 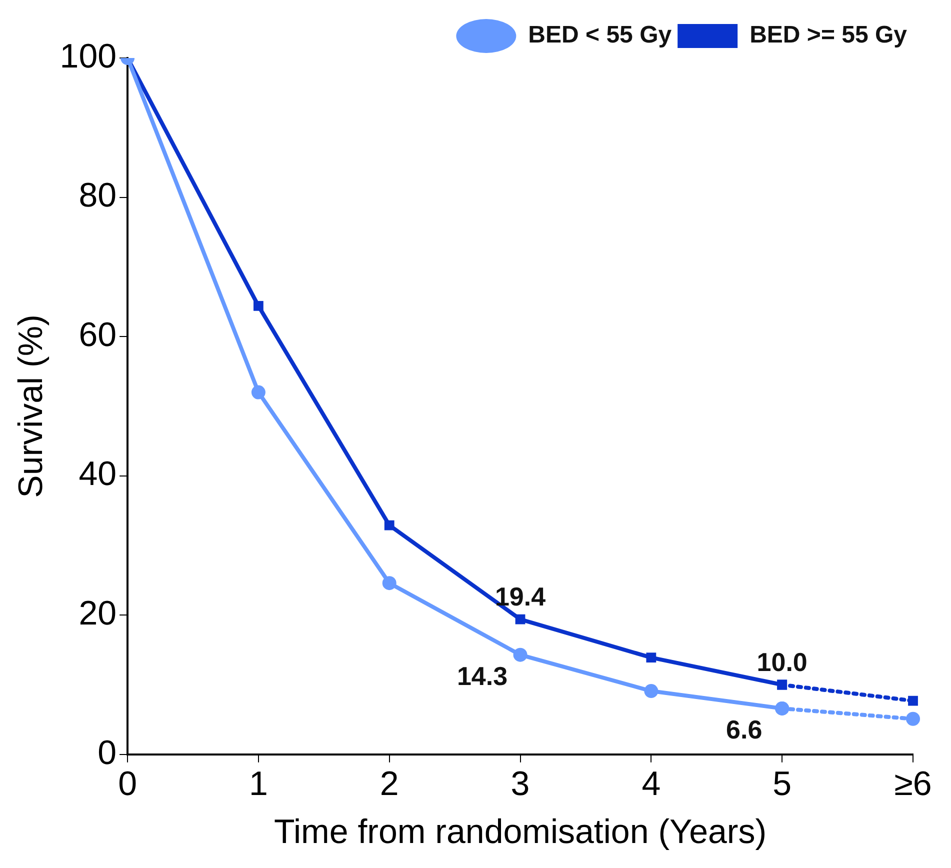 What do you see at coordinates (520, 831) in the screenshot?
I see `x-axis-title: Time from randomisation (Years)` at bounding box center [520, 831].